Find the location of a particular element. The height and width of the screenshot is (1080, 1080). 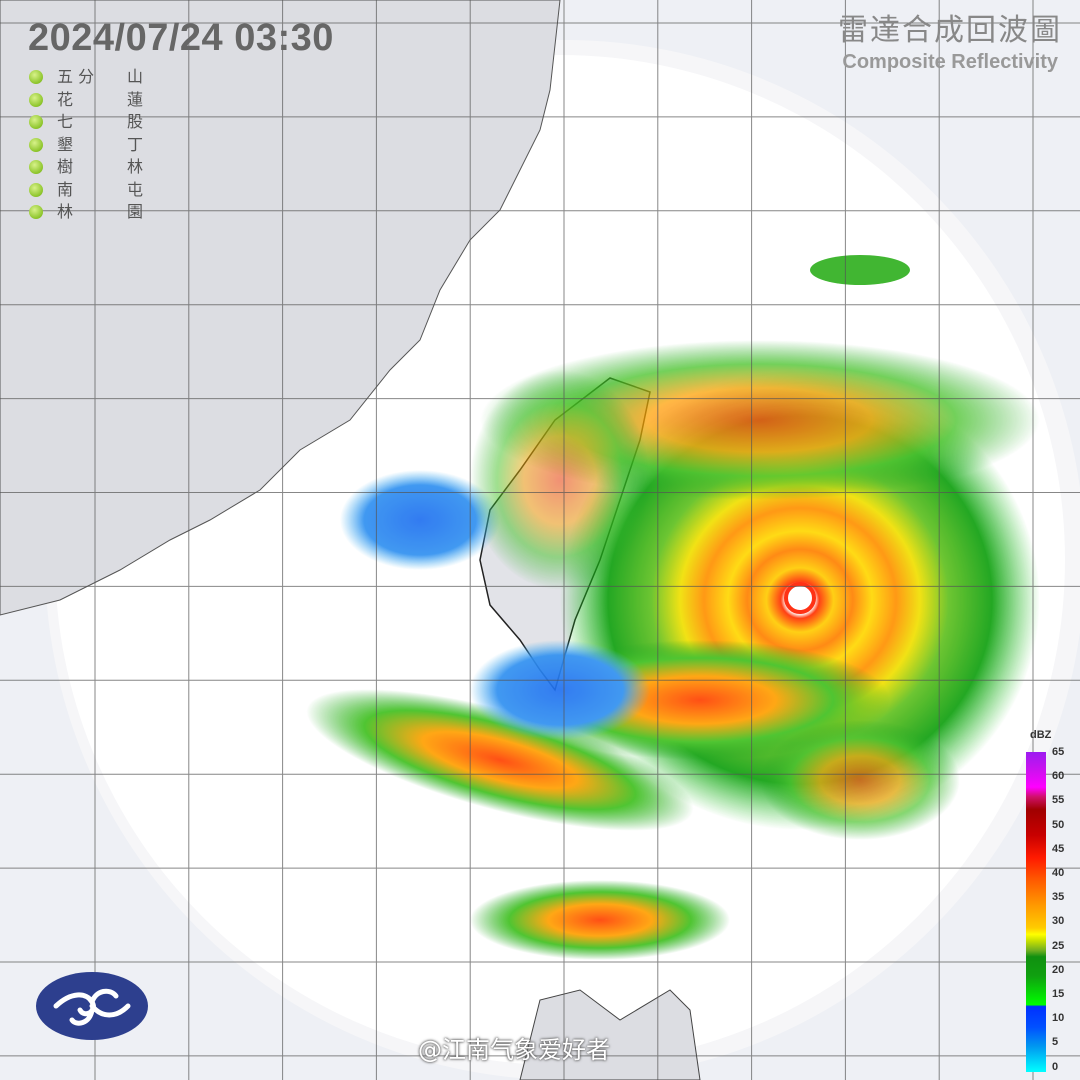

echo-north-cell is located at coordinates (860, 270).